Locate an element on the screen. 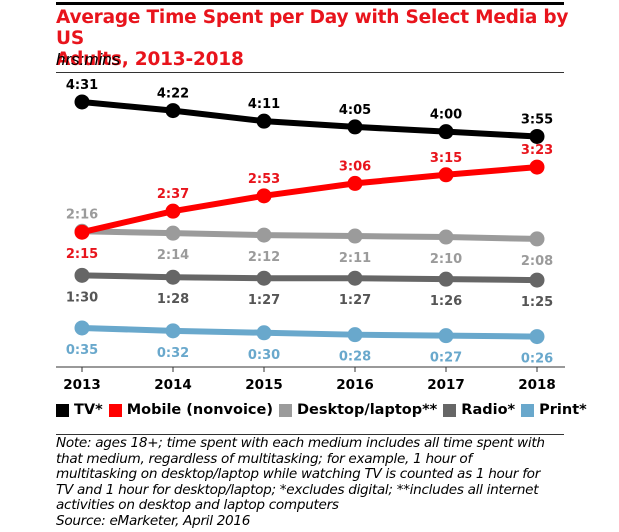 The width and height of the screenshot is (619, 532). series-print is located at coordinates (309, 332).